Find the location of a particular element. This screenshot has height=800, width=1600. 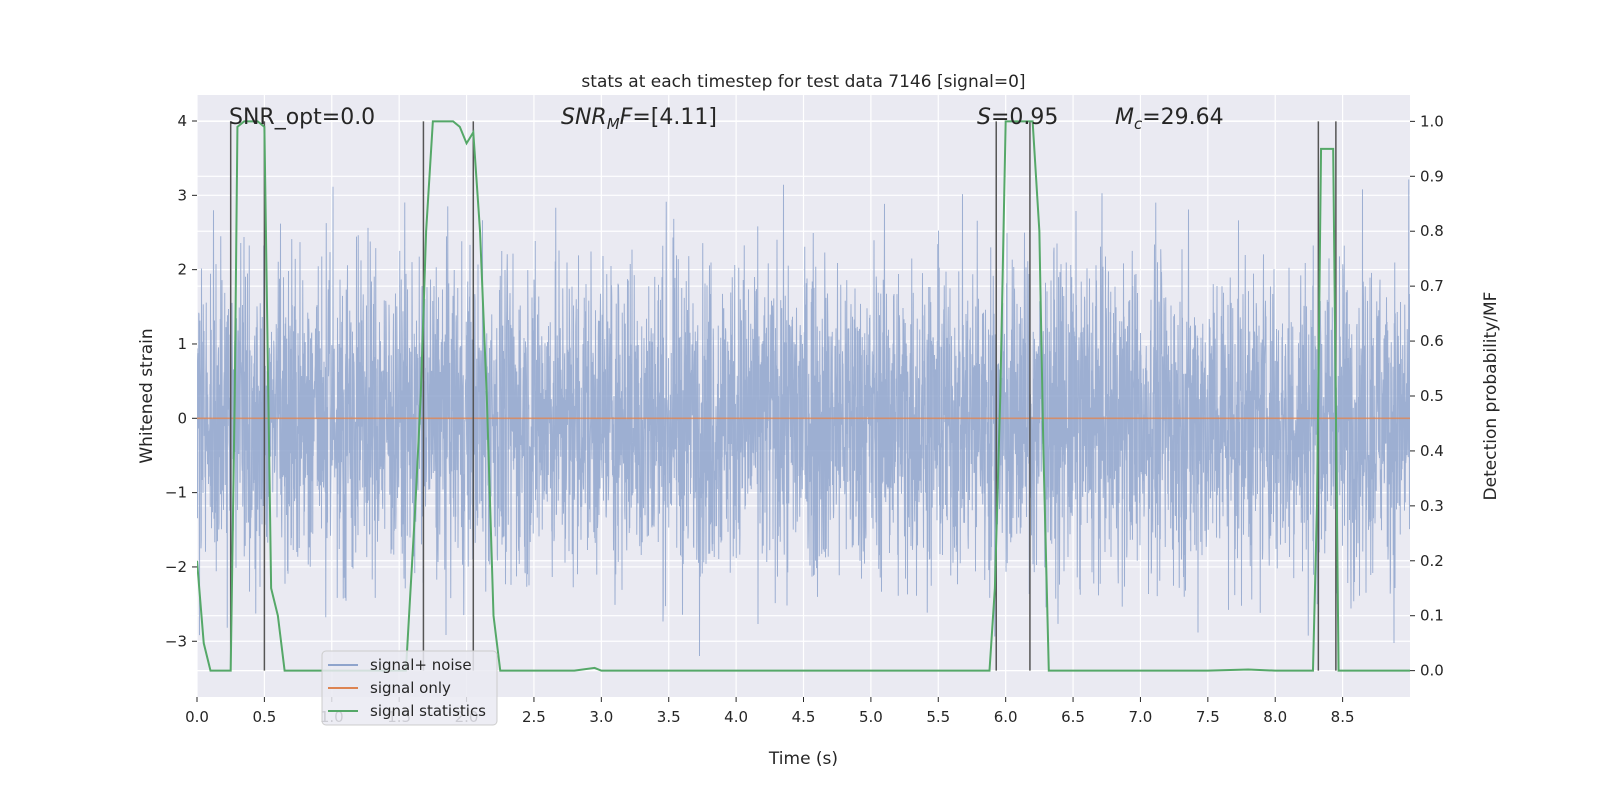

x-tick-label-1: 0.5 is located at coordinates (264, 717).